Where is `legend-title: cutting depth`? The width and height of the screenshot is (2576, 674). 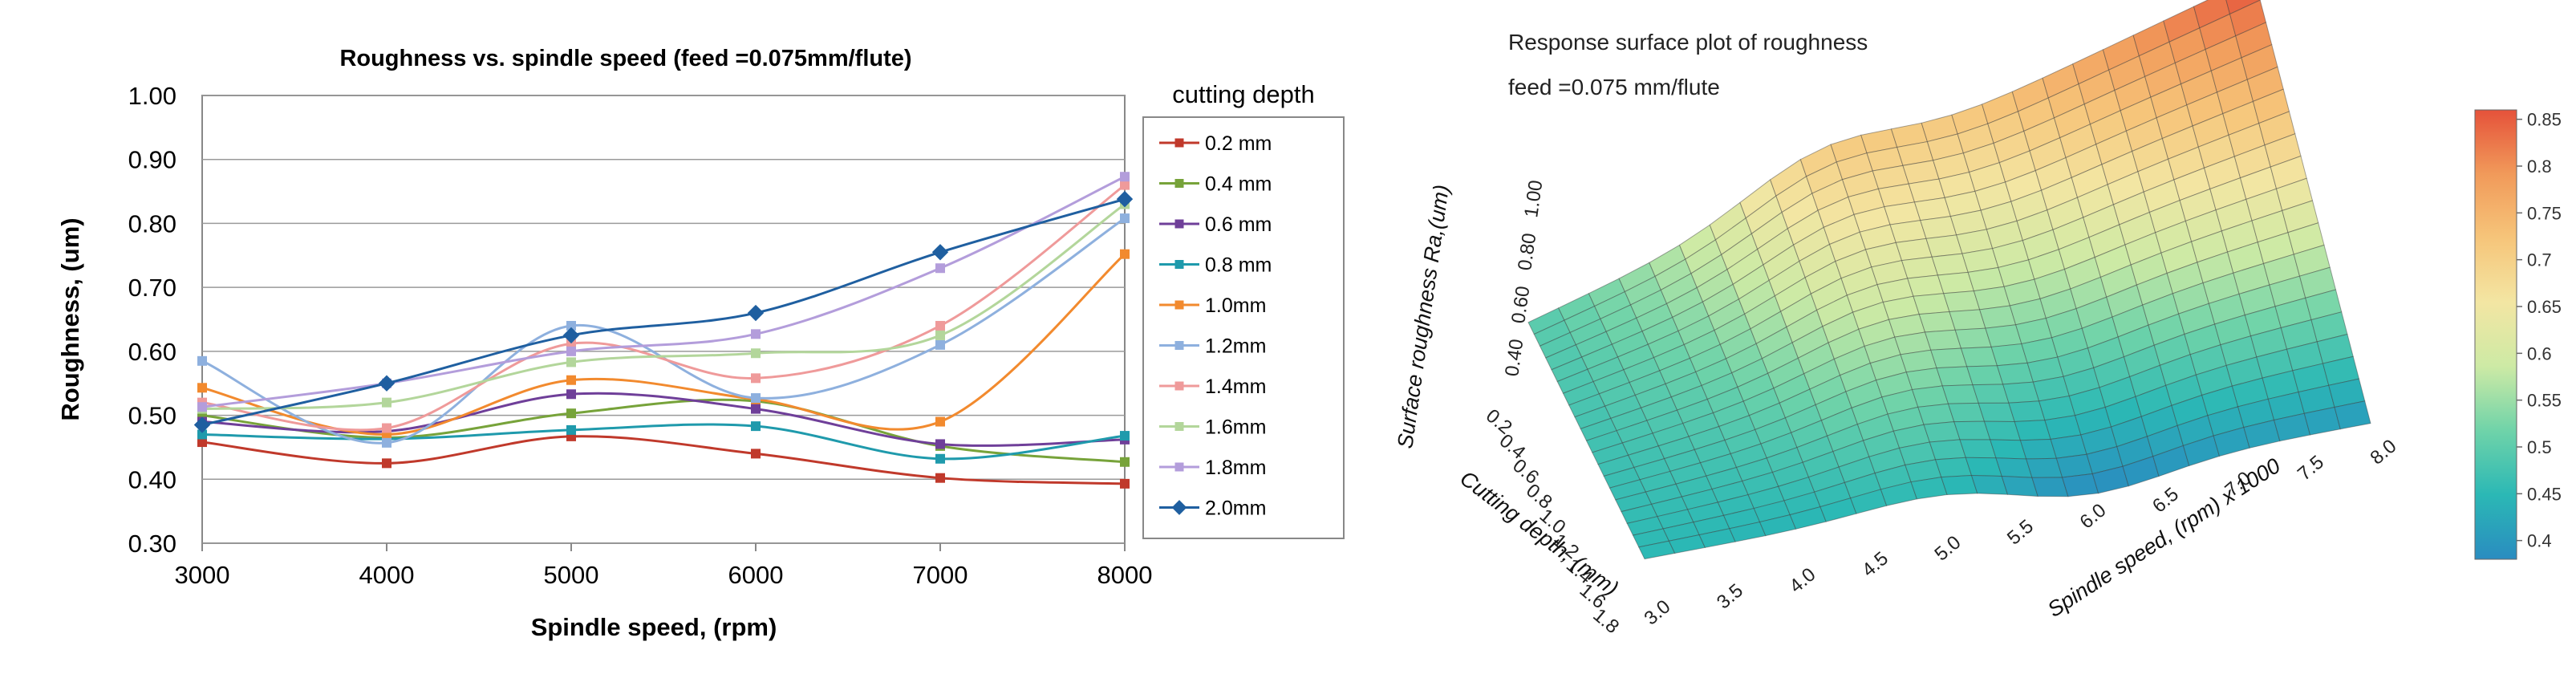 legend-title: cutting depth is located at coordinates (1243, 94).